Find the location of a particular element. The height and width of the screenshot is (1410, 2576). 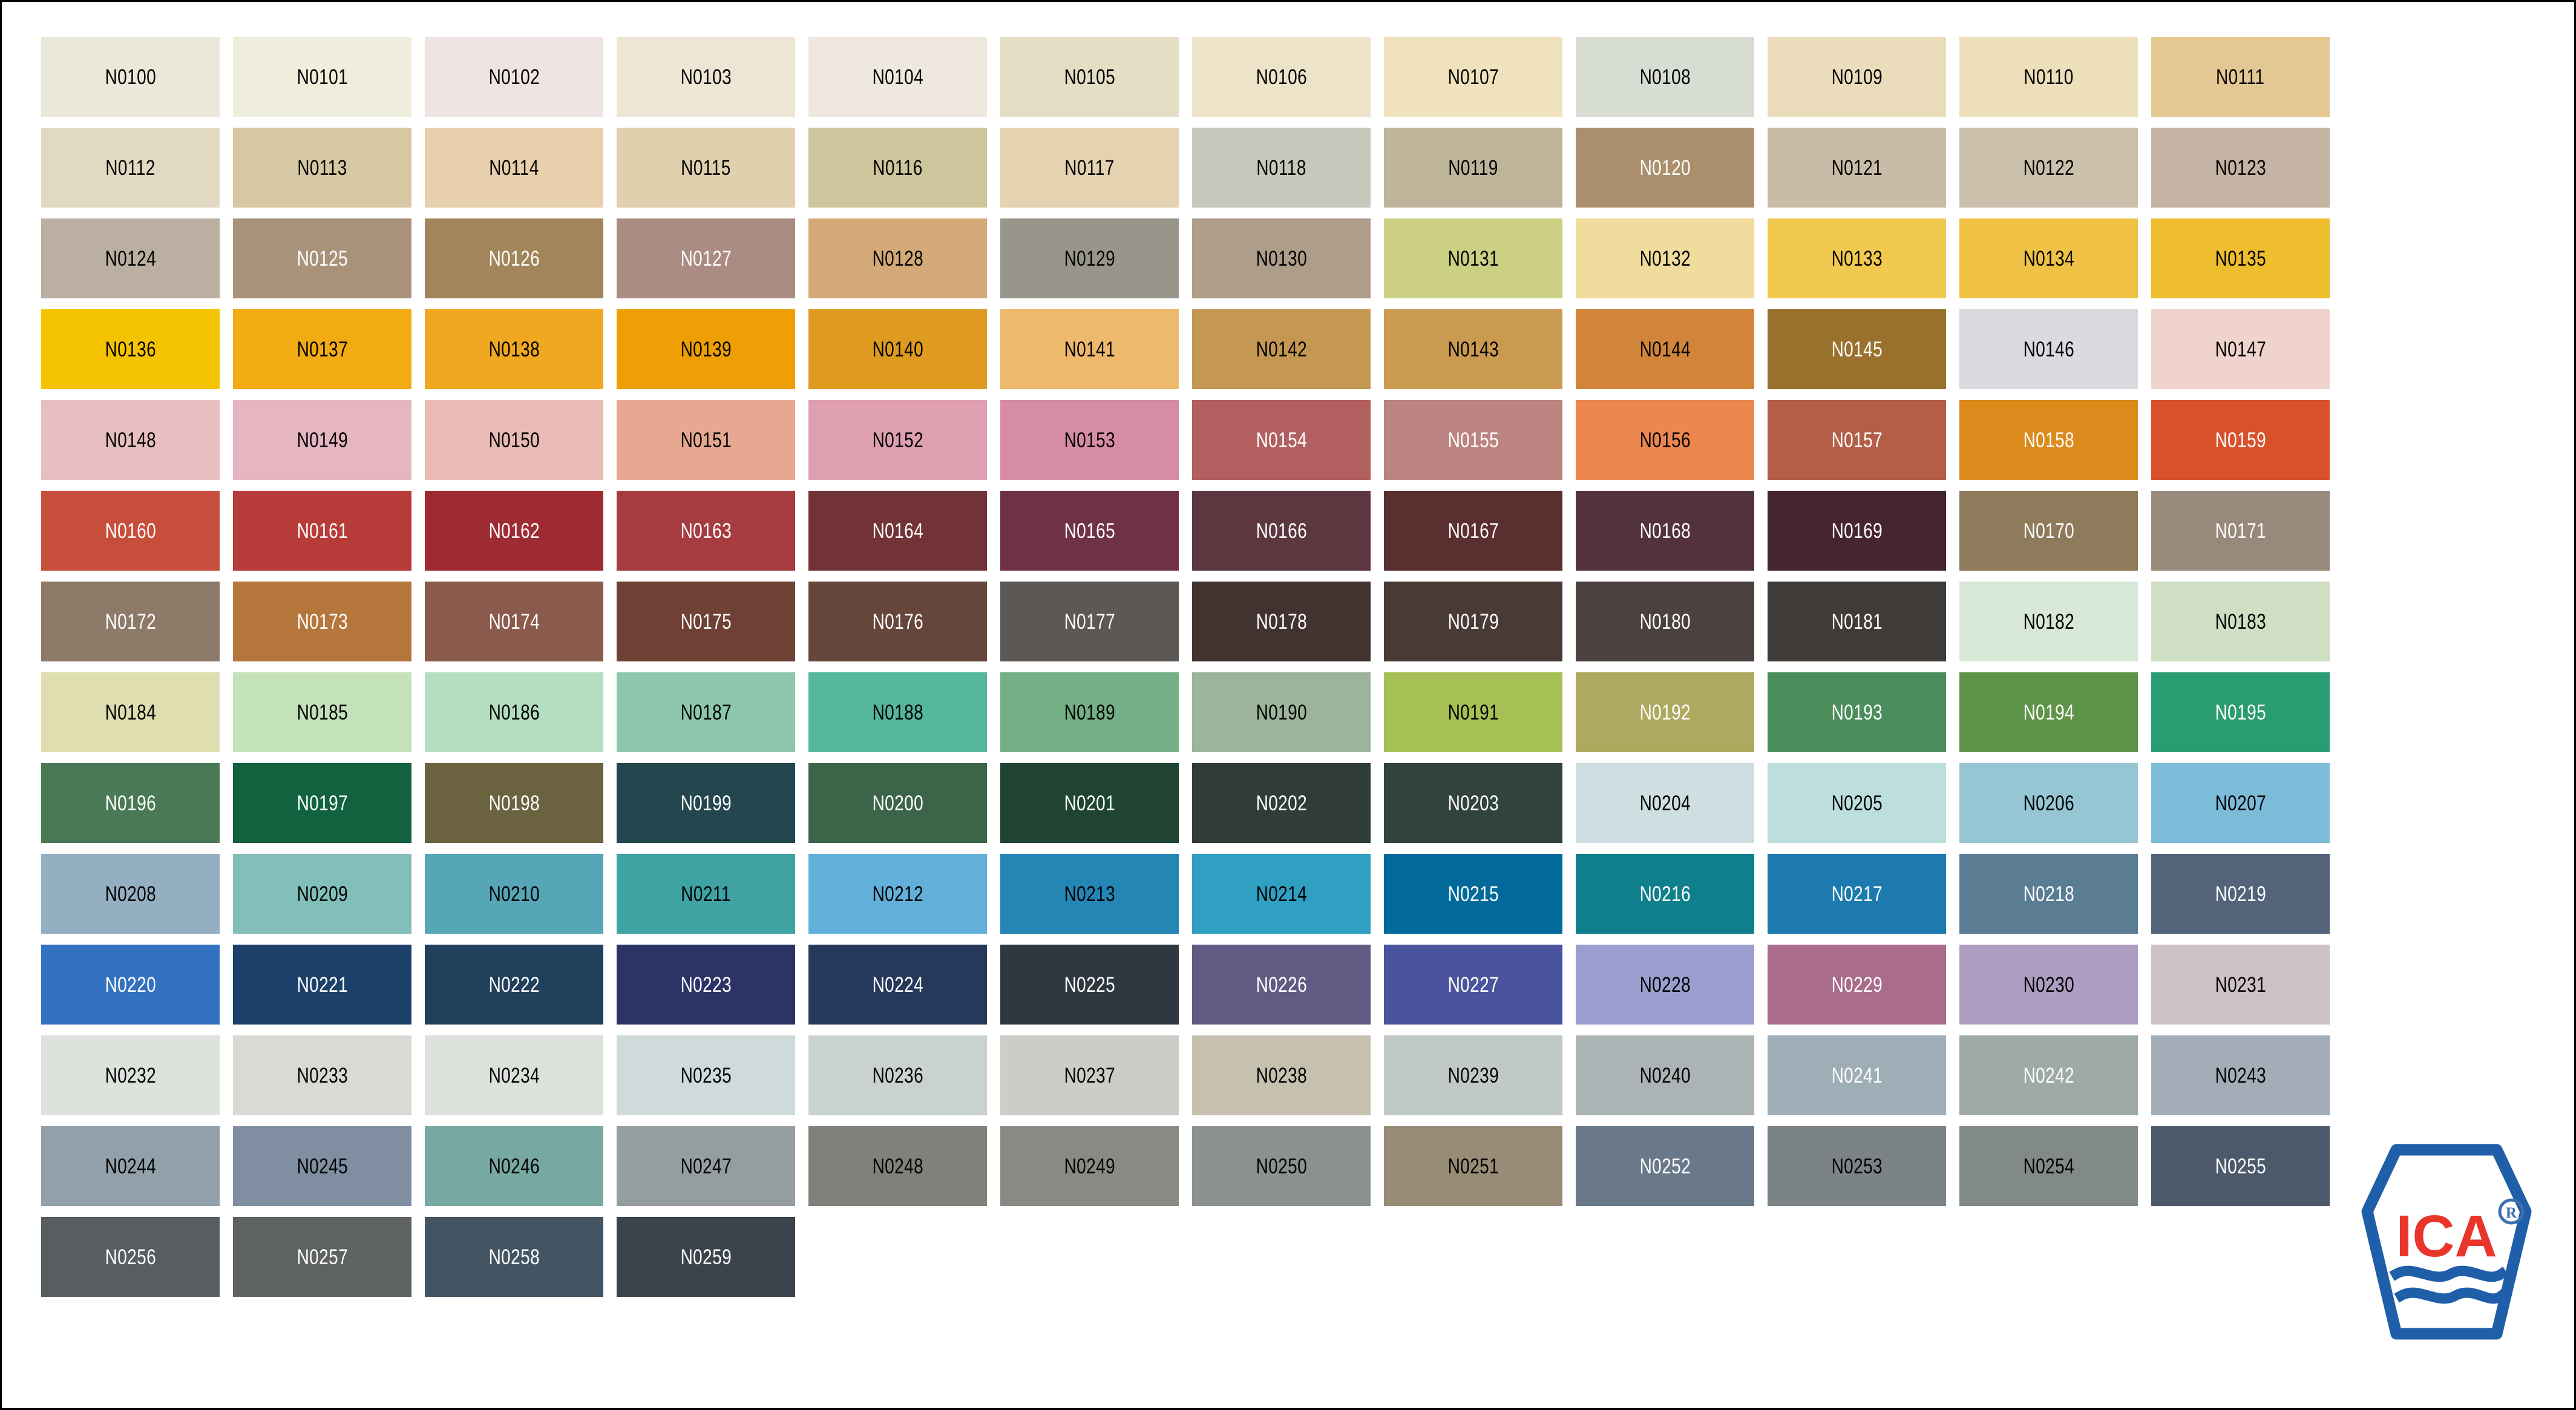

colour-swatch: N0253 is located at coordinates (1857, 1166).